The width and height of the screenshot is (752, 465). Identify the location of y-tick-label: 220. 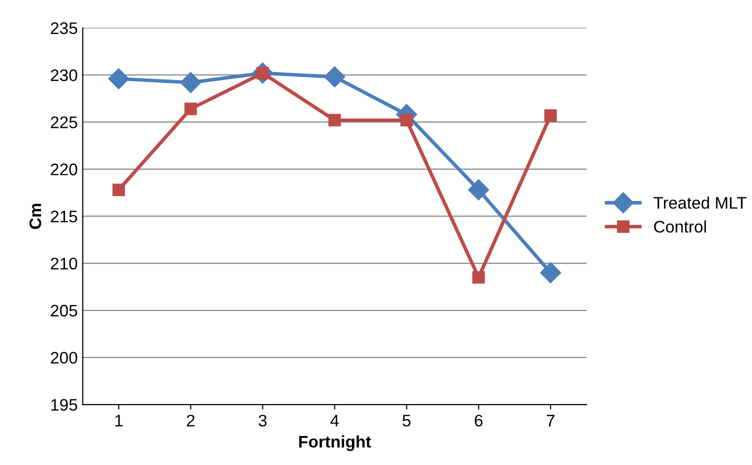
(64, 170).